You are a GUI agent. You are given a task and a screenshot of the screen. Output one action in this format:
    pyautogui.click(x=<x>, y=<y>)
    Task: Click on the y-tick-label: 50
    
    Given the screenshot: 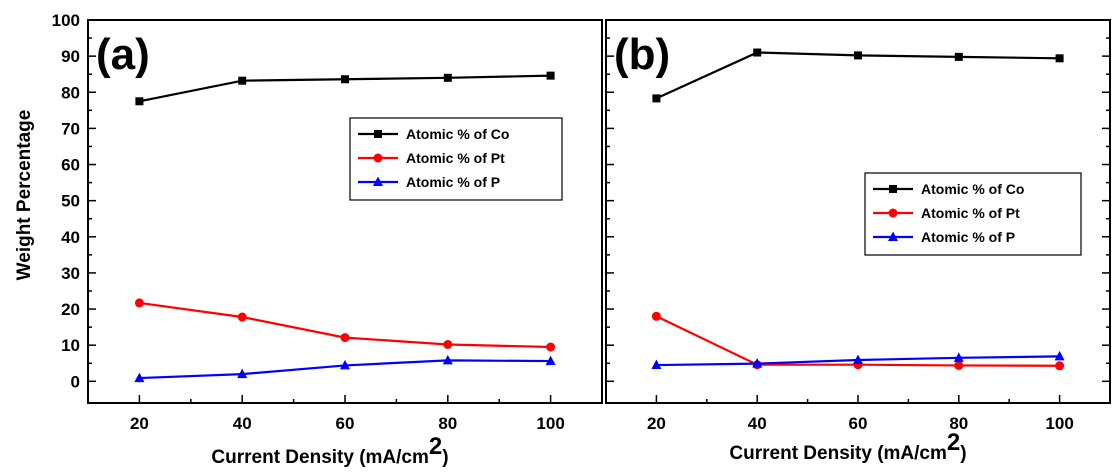 What is the action you would take?
    pyautogui.click(x=70, y=201)
    